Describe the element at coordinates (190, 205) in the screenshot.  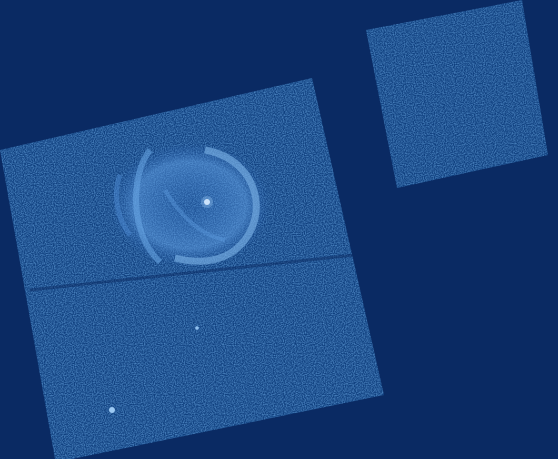
I see `nebula-shell` at that location.